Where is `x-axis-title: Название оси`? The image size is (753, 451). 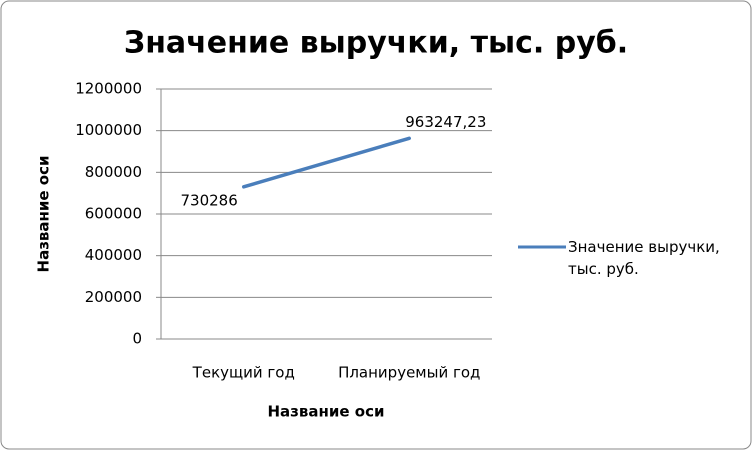 x-axis-title: Название оси is located at coordinates (326, 412).